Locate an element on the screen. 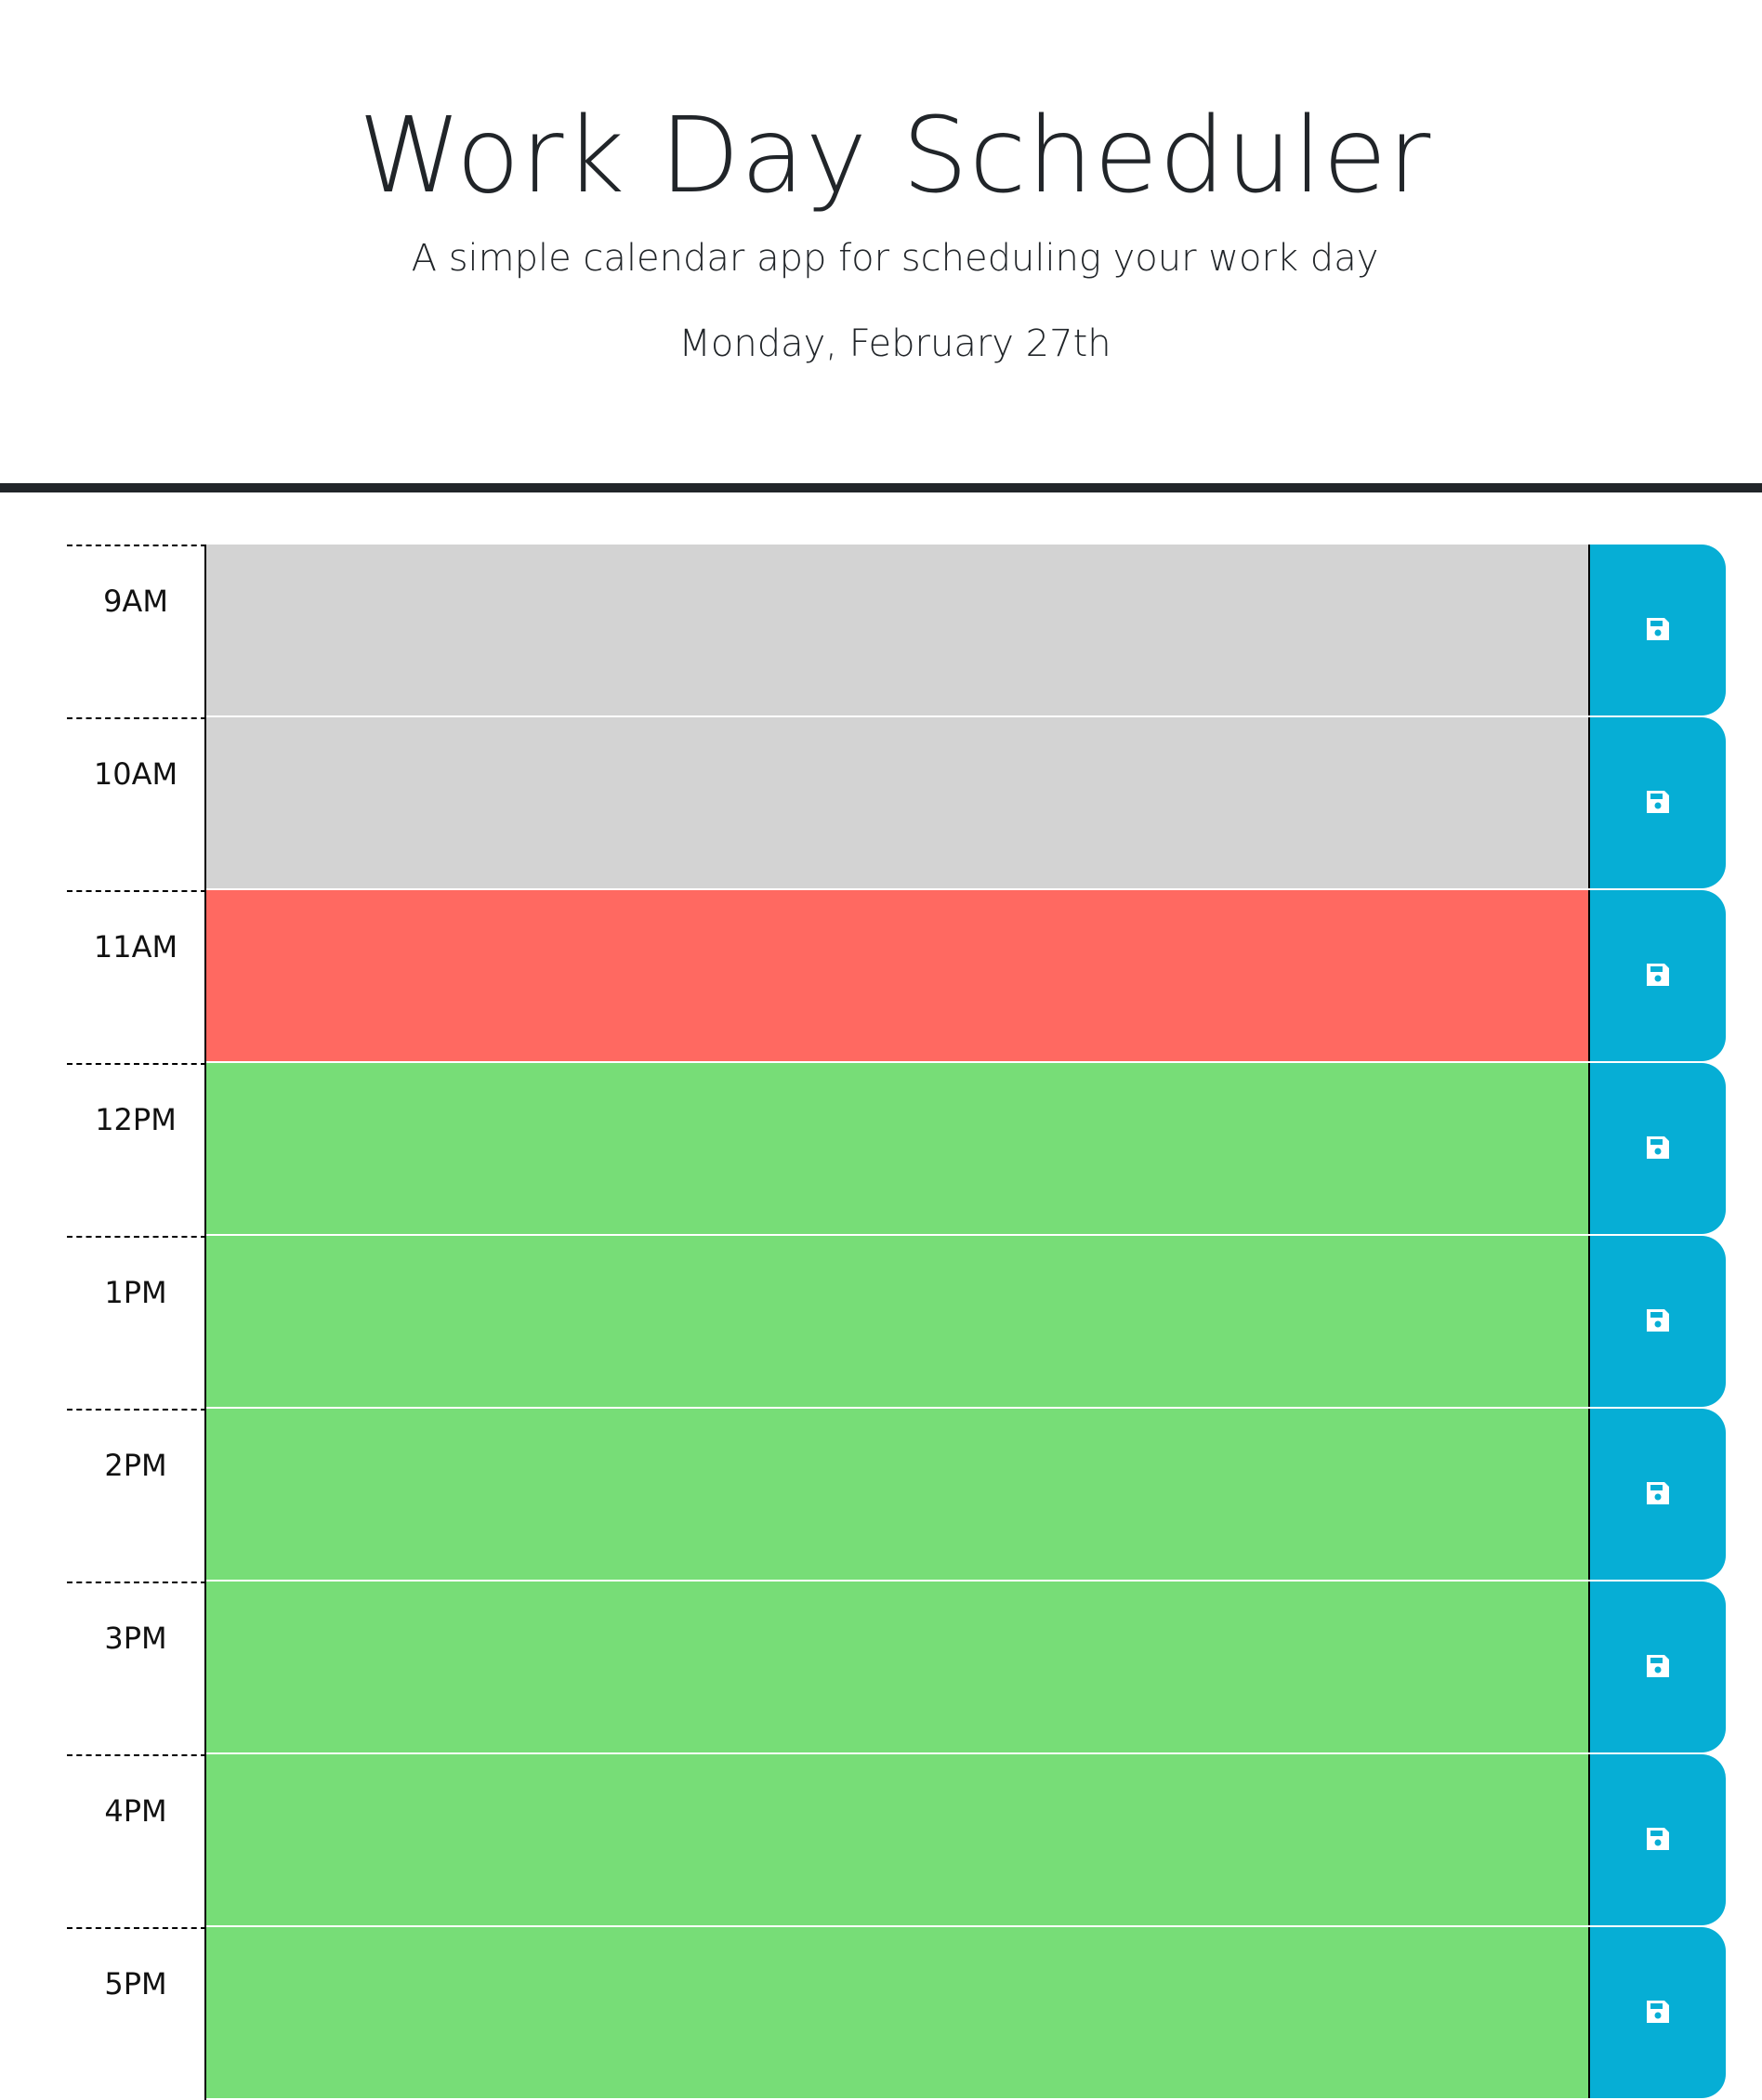 This screenshot has width=1762, height=2100. hour-label: 3PM is located at coordinates (137, 1668).